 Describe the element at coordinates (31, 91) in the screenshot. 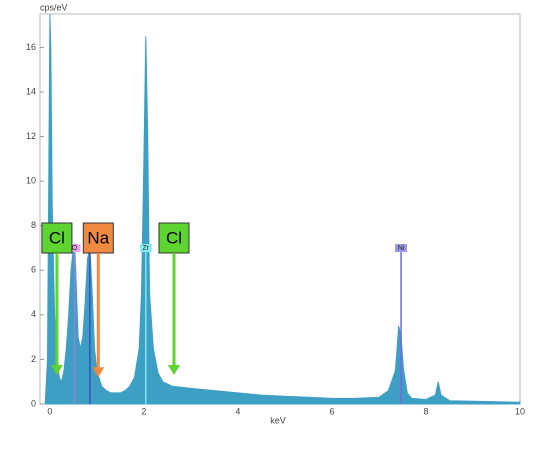

I see `y-tick-label: 14` at that location.